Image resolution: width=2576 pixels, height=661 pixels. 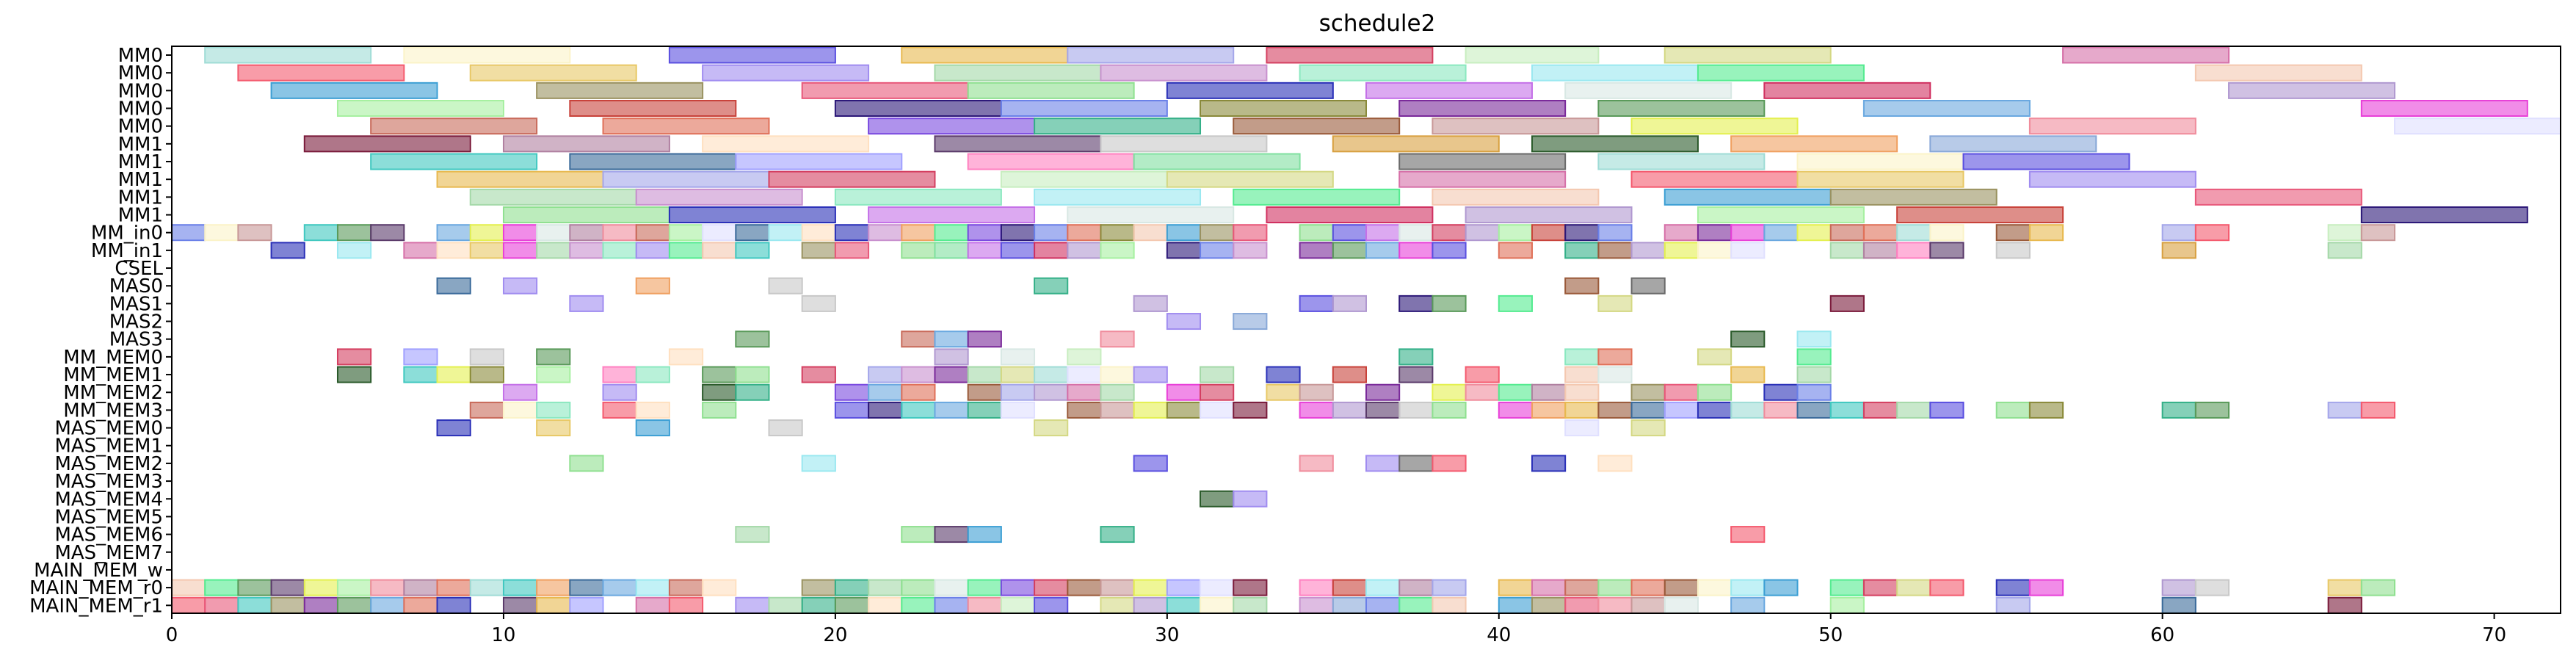 I want to click on y-tick-label: MM_in1, so click(x=127, y=251).